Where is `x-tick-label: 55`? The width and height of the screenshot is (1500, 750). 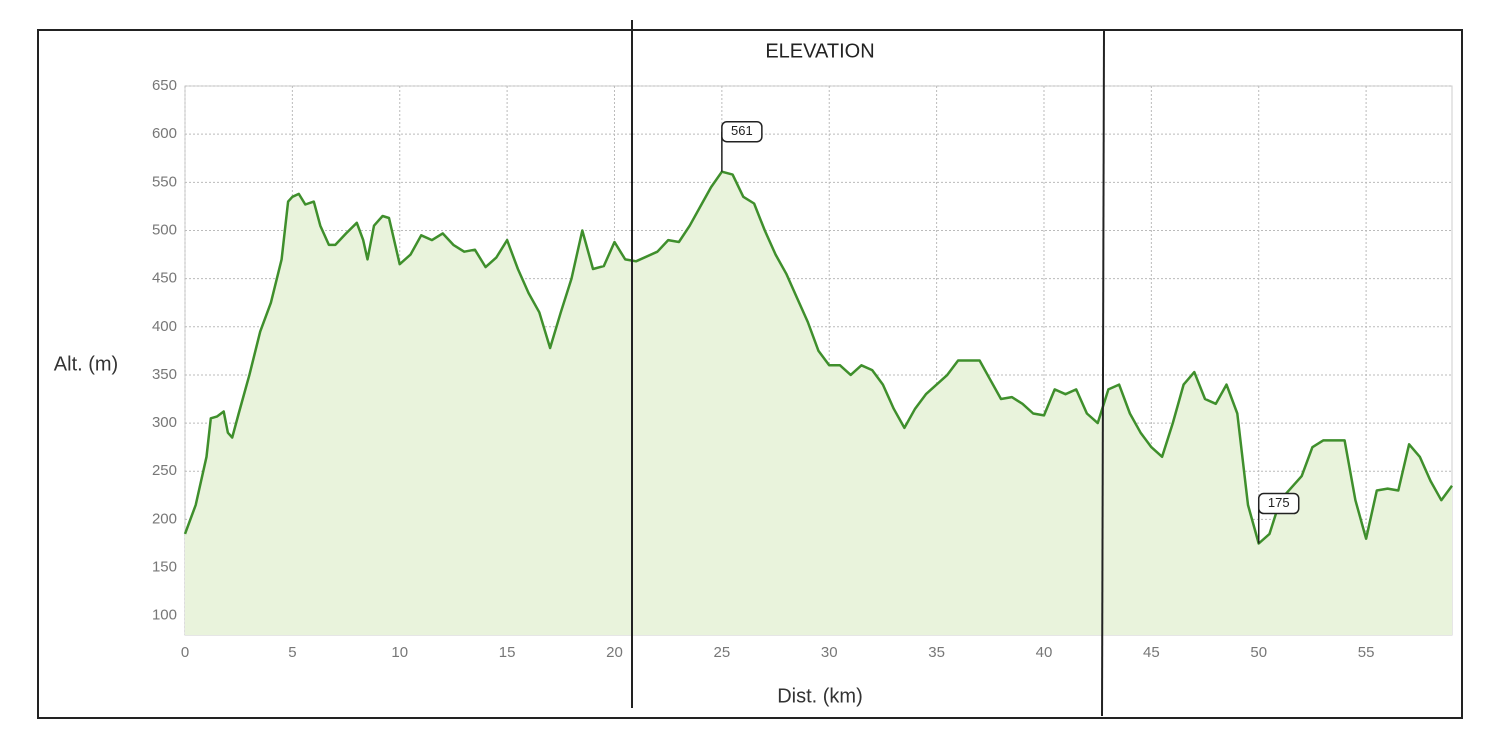 x-tick-label: 55 is located at coordinates (1366, 652).